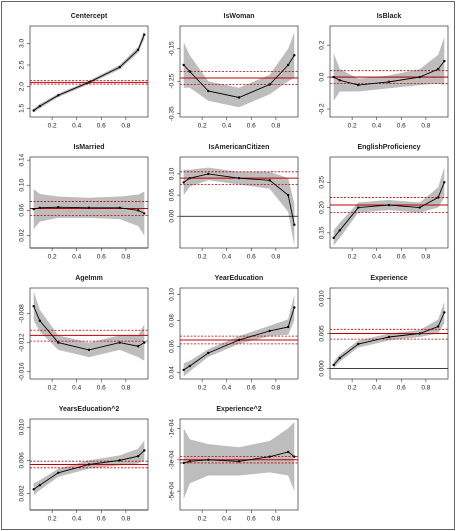 This screenshot has height=531, width=456. What do you see at coordinates (322, 298) in the screenshot?
I see `y-tick-label: 0.010` at bounding box center [322, 298].